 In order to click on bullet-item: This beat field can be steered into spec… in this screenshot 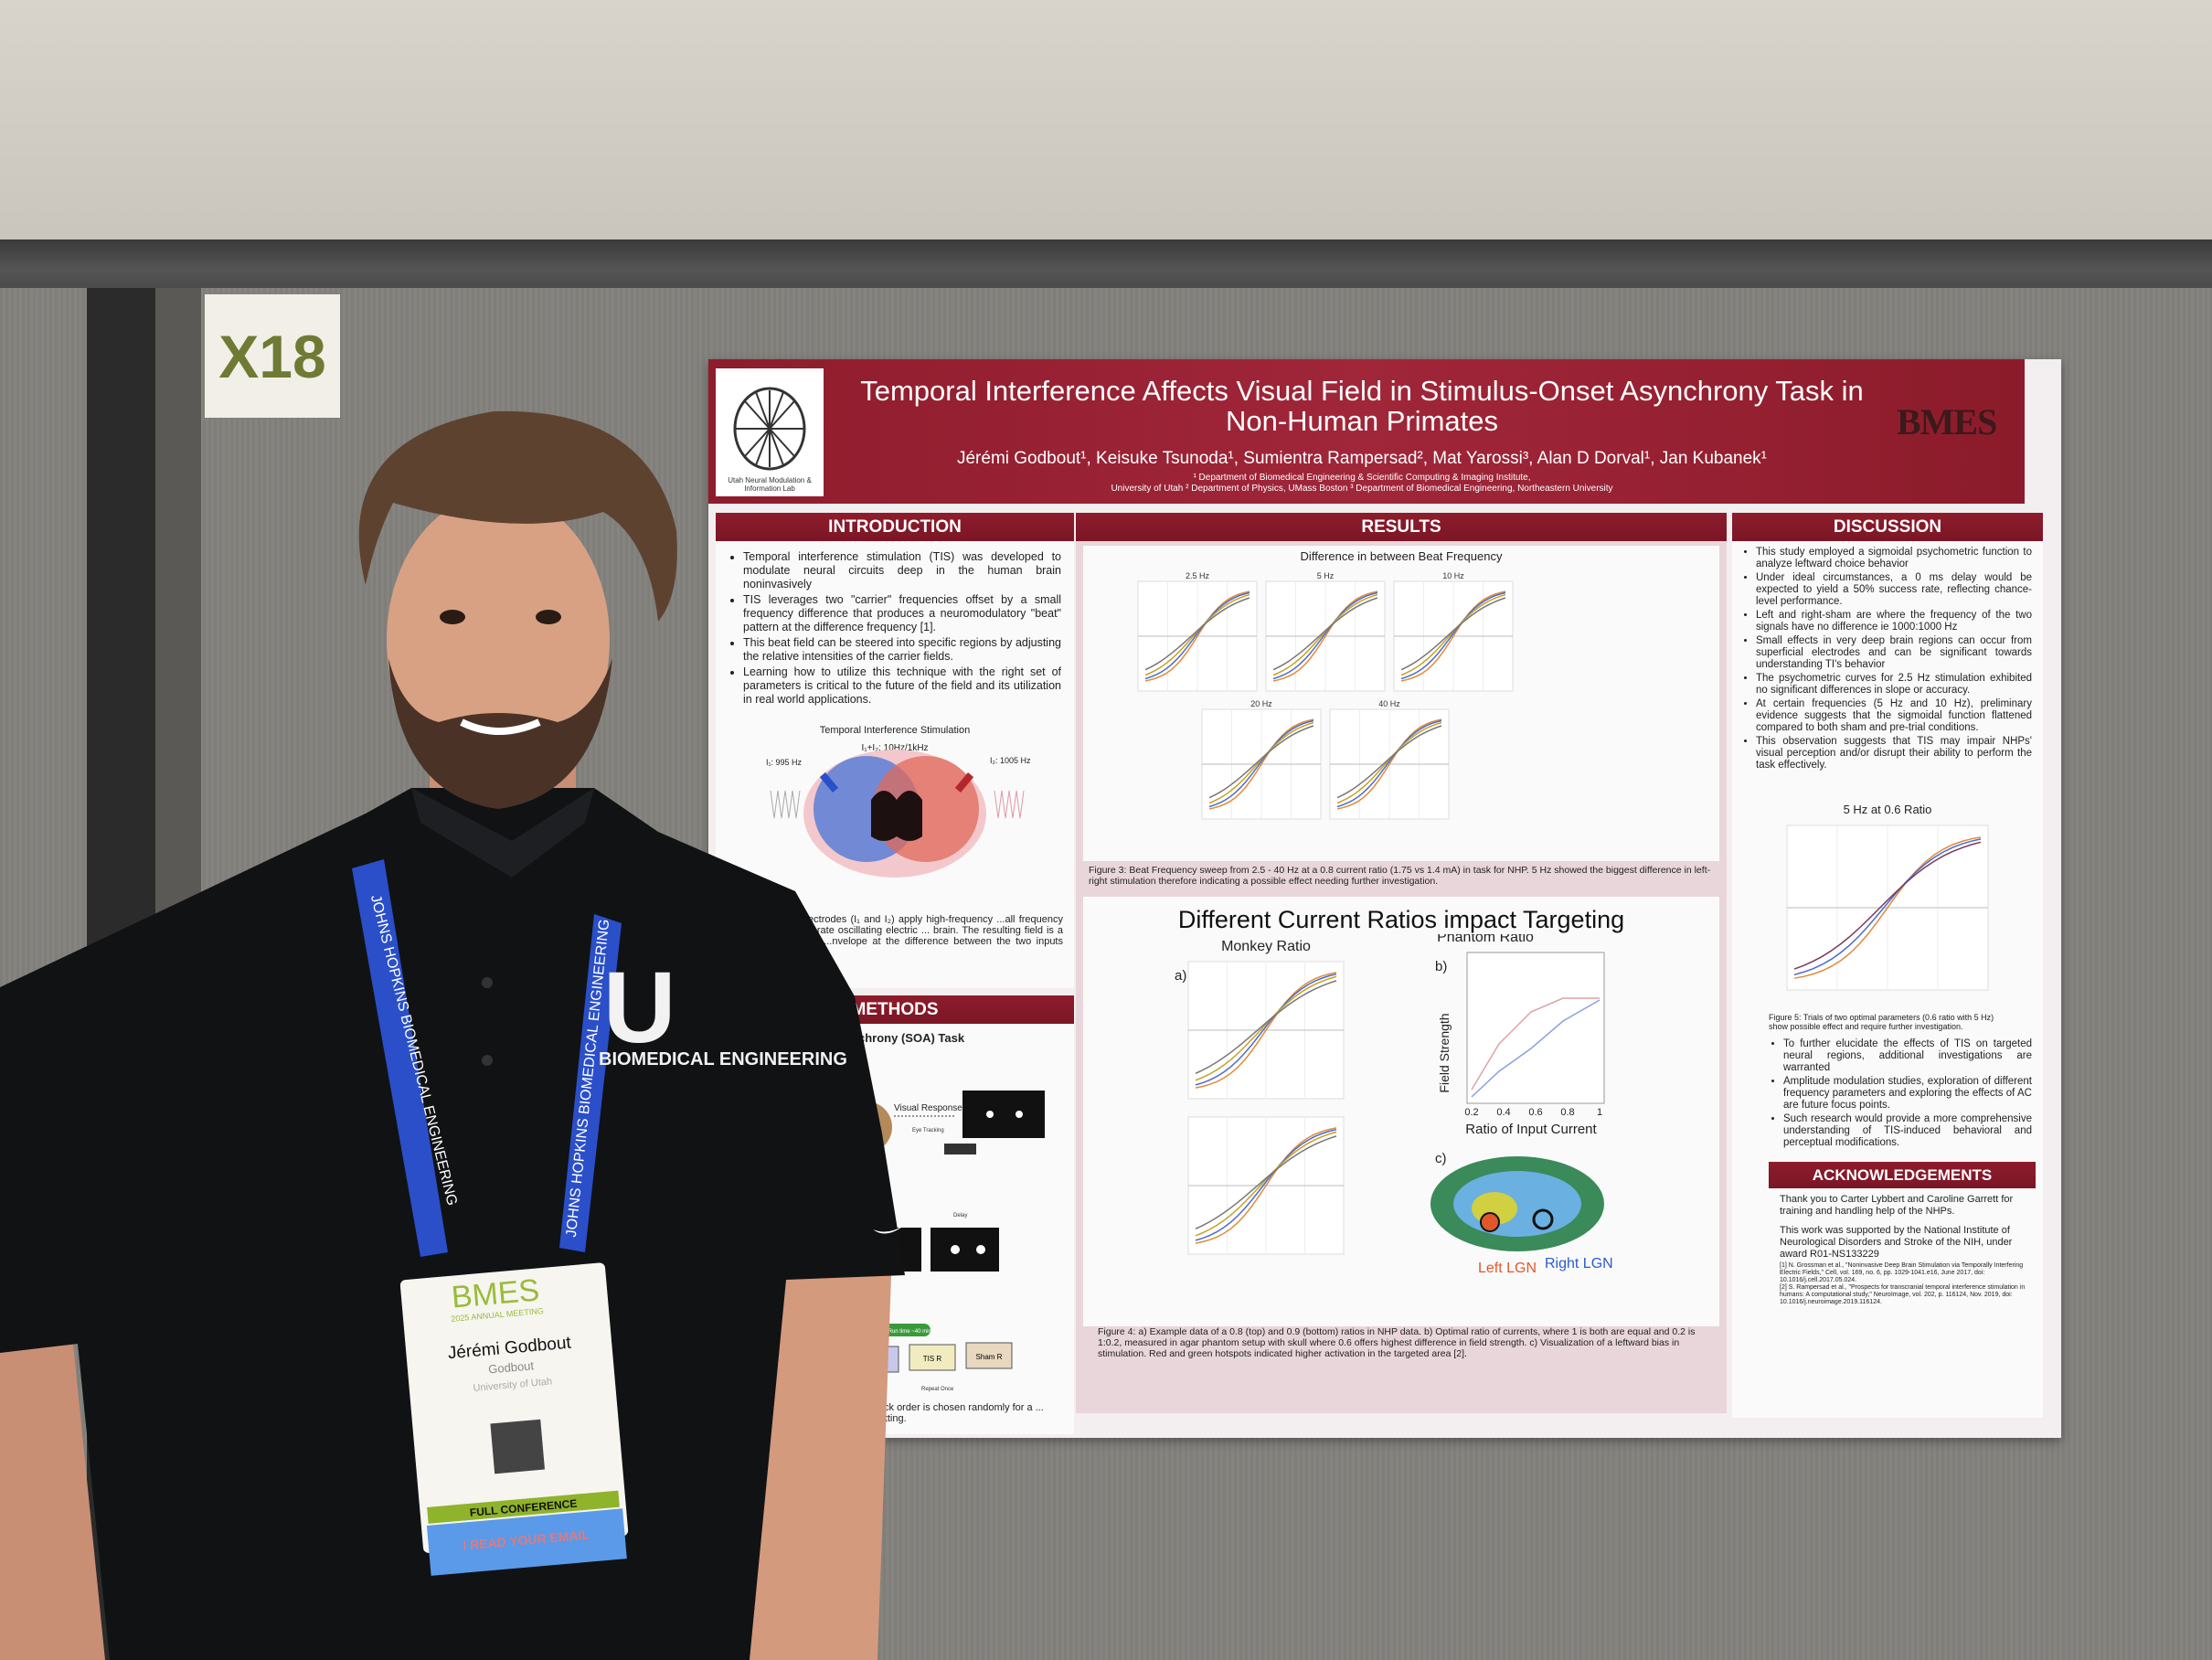, I will do `click(902, 650)`.